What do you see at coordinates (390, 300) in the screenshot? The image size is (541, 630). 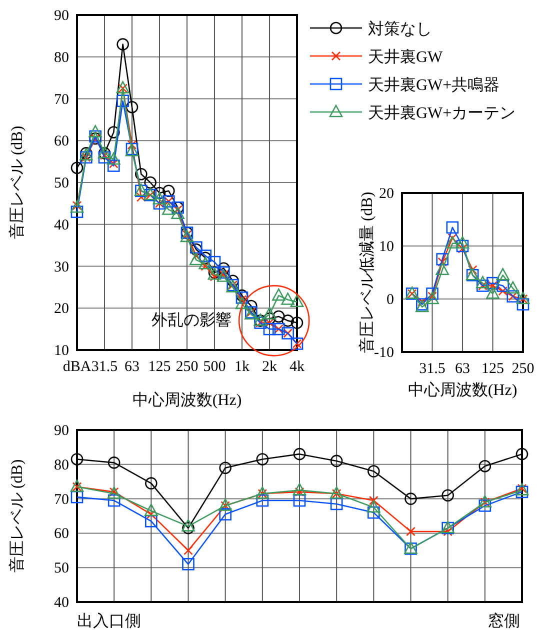 I see `y-tick-label: 0` at bounding box center [390, 300].